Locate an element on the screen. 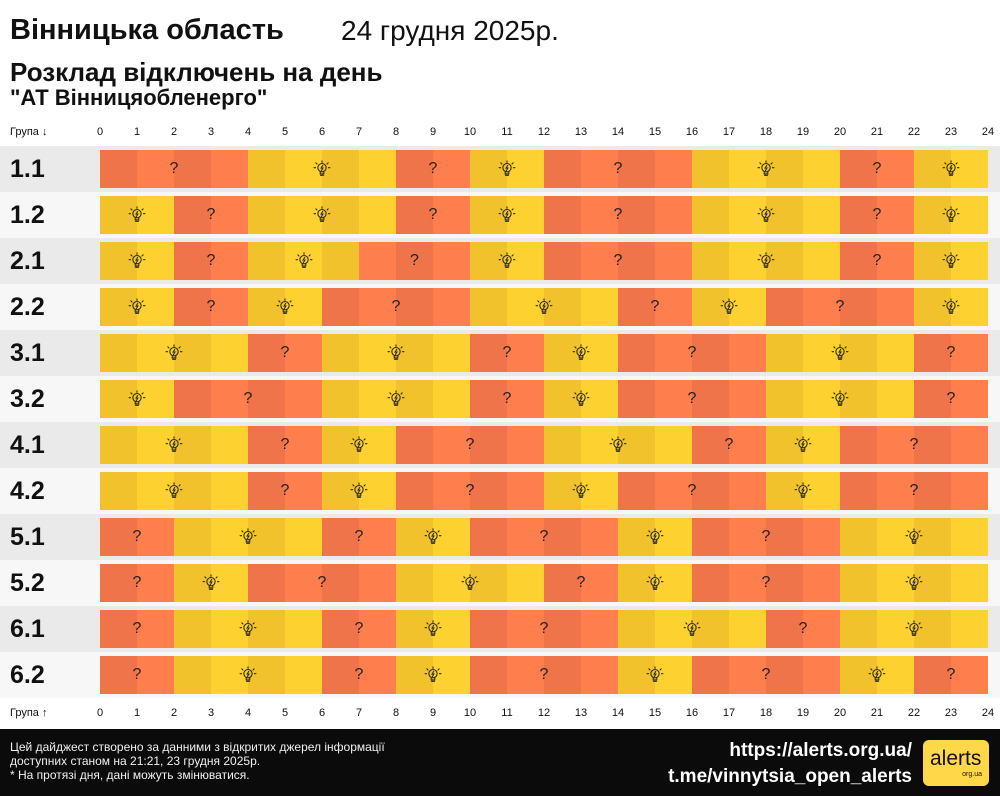  alerts-logo: alerts org.ua is located at coordinates (956, 763).